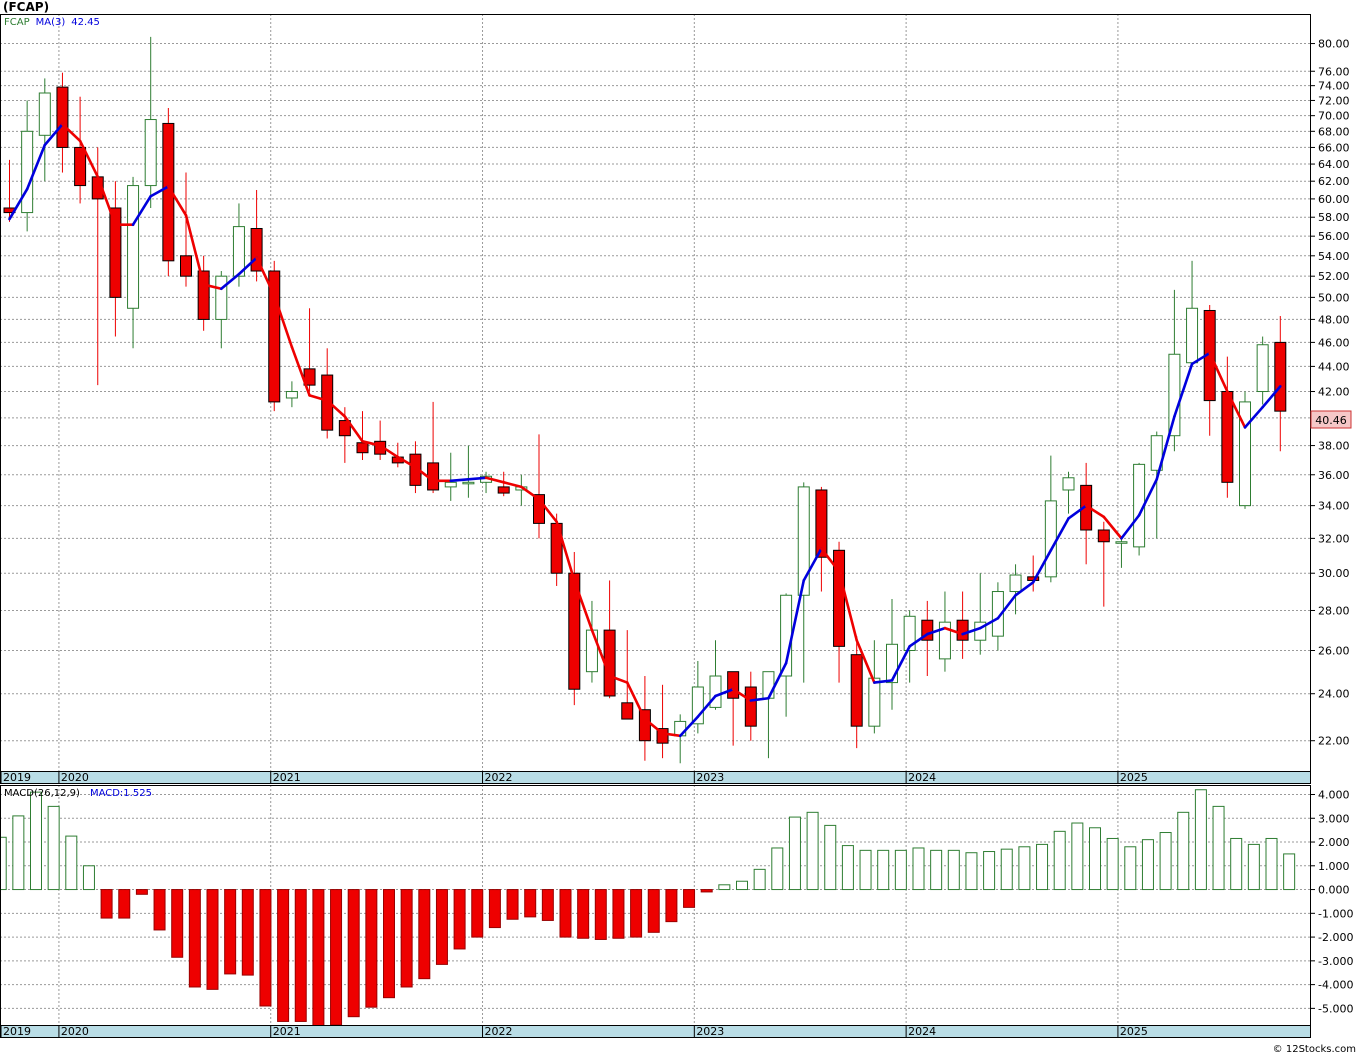 Image resolution: width=1360 pixels, height=1056 pixels. What do you see at coordinates (1334, 297) in the screenshot?
I see `price-tick-label: 50.00` at bounding box center [1334, 297].